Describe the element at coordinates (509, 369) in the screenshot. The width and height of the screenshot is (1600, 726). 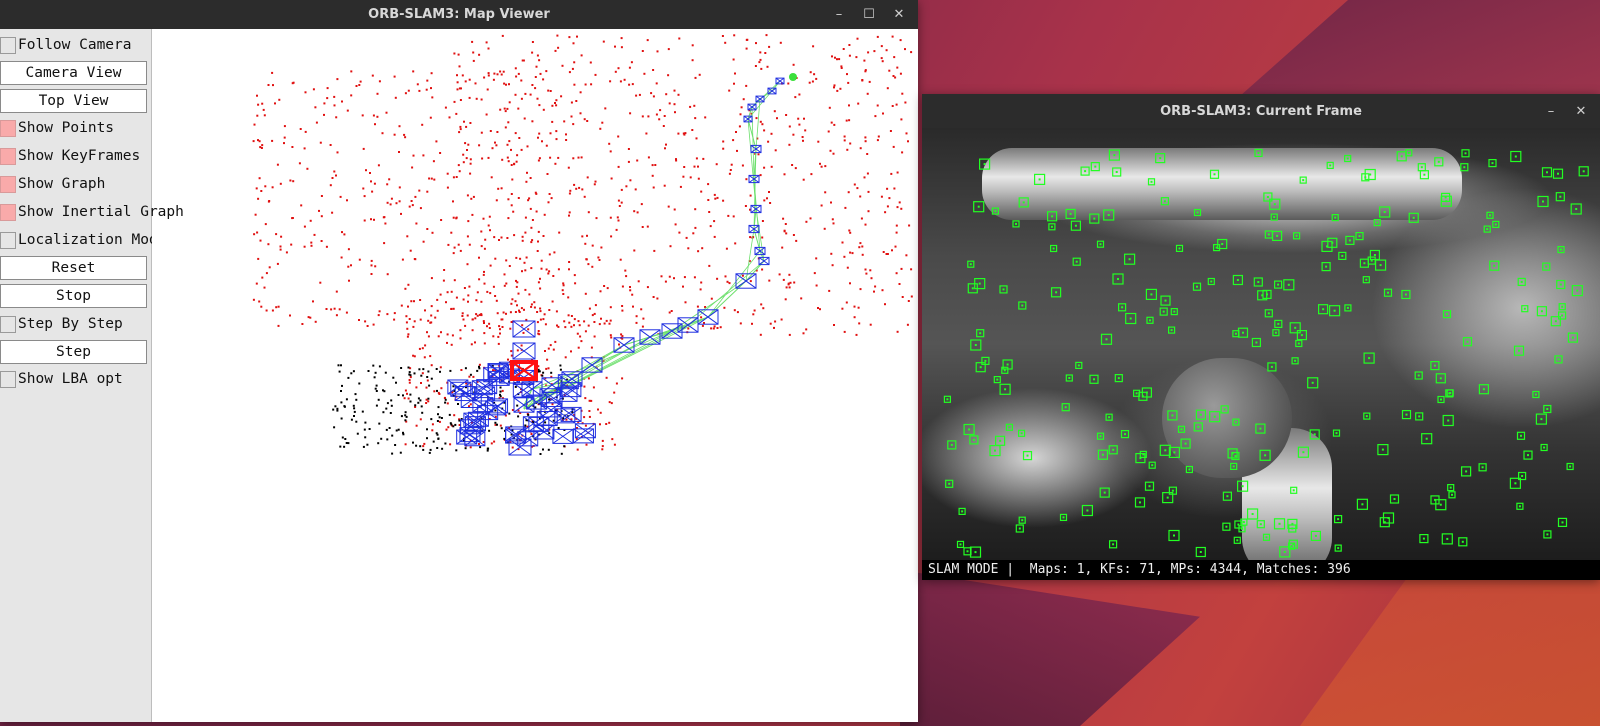
I see `keyframe-rect` at that location.